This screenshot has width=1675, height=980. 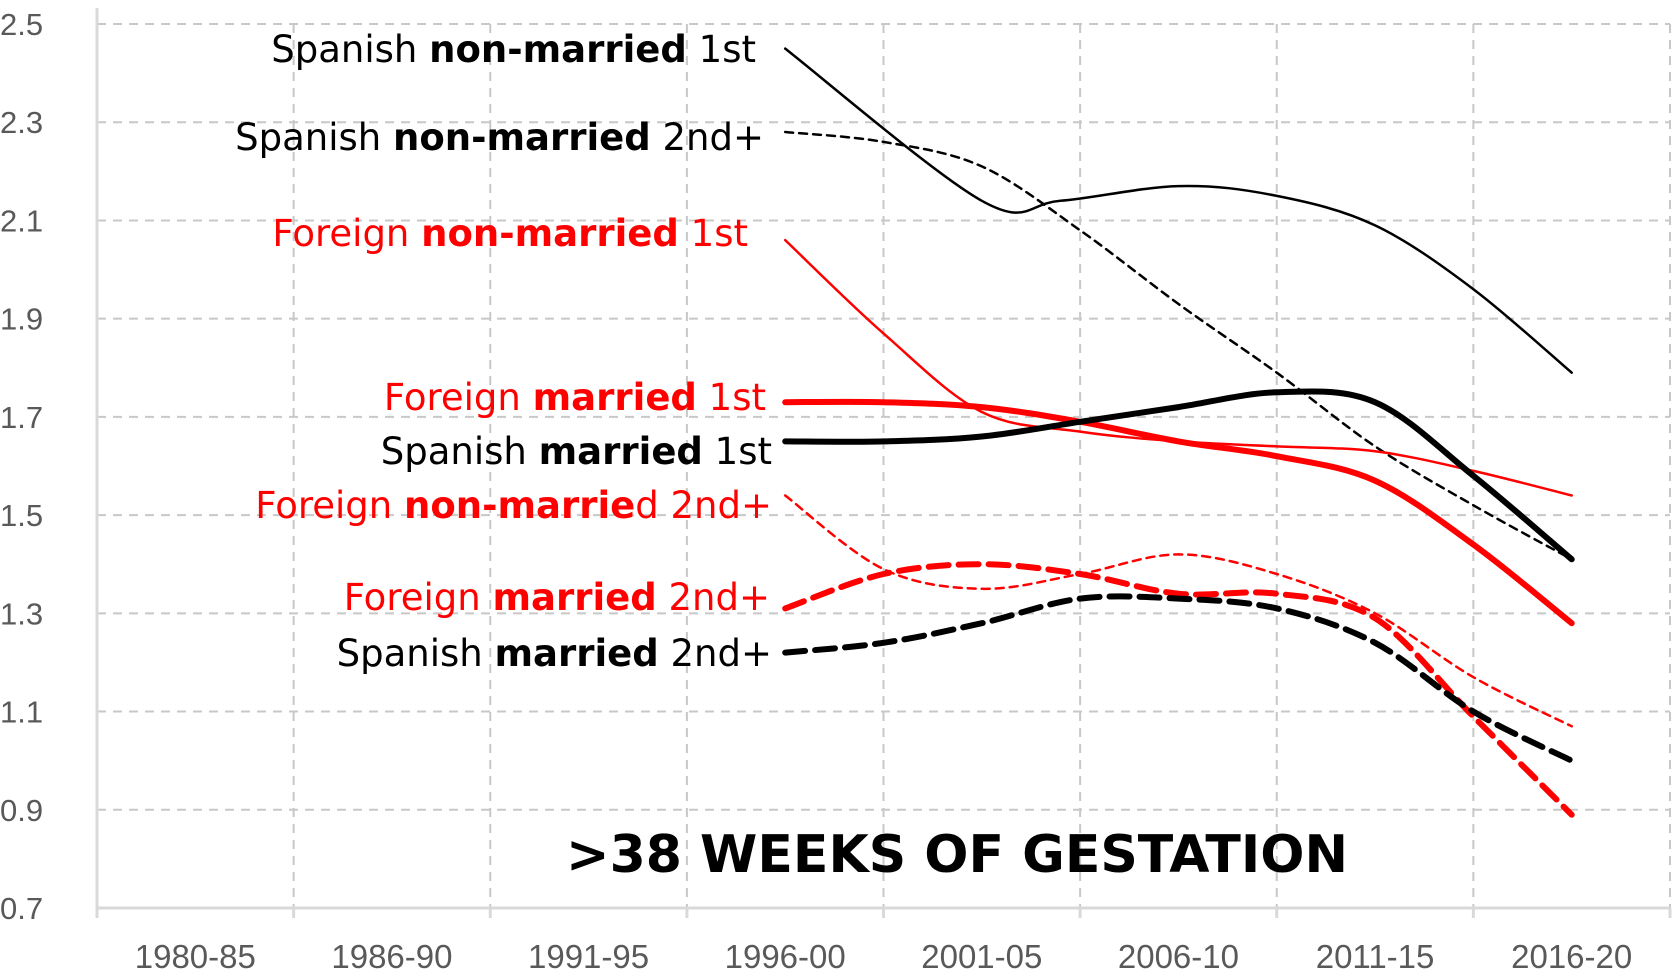 I want to click on series-label-fr-nm-2: Foreign non-married 2nd+, so click(x=513, y=505).